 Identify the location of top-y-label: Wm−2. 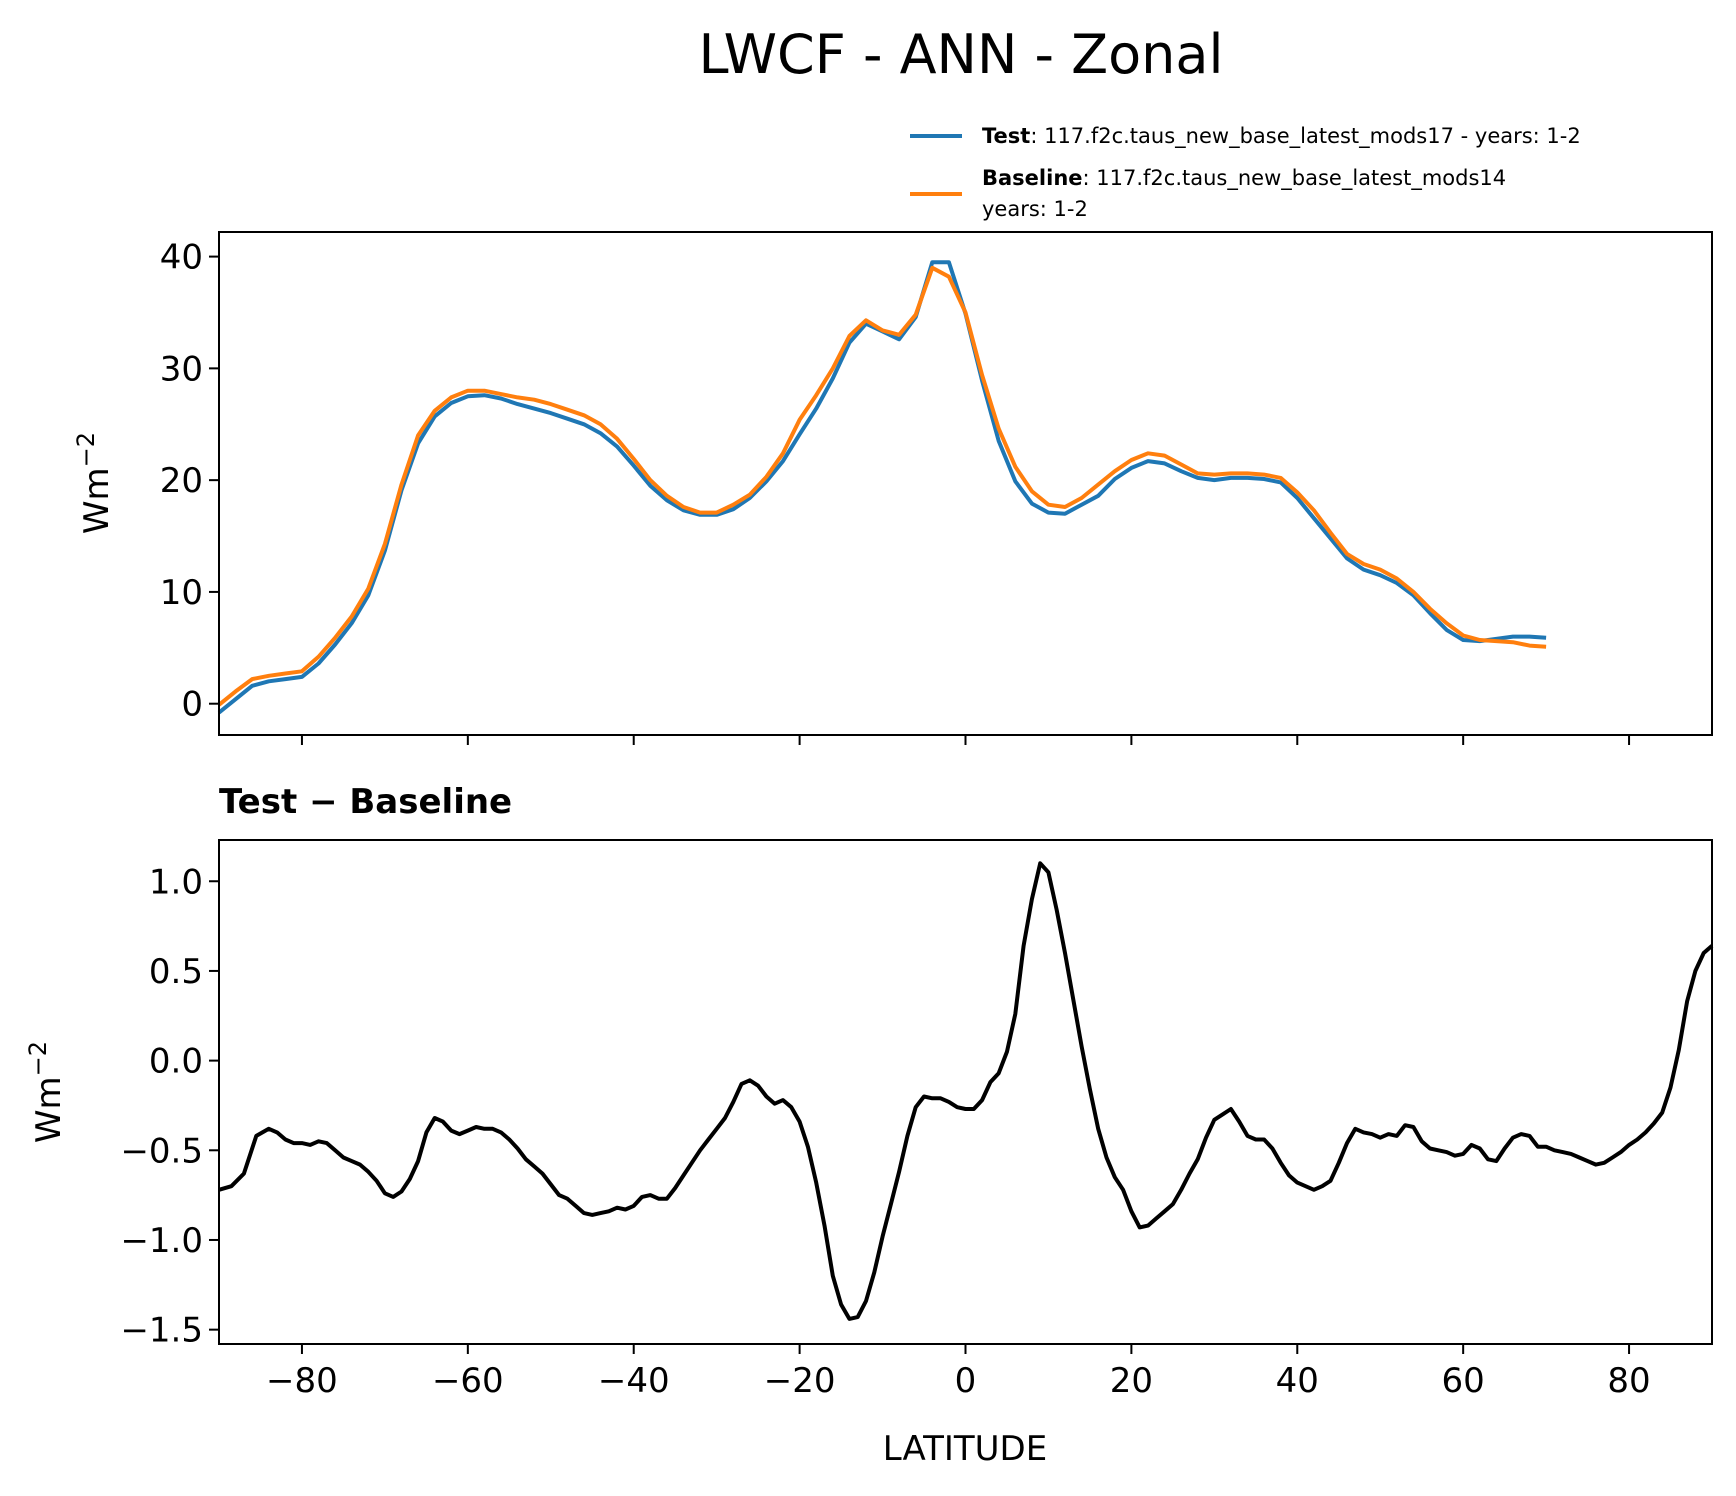
(94, 483).